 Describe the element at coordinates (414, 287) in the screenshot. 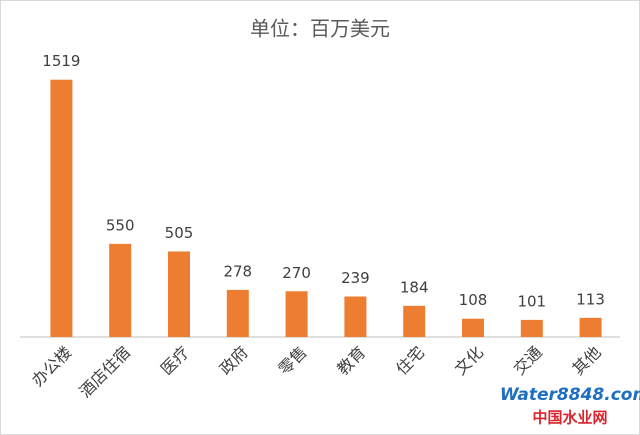

I see `data-label: 184` at that location.